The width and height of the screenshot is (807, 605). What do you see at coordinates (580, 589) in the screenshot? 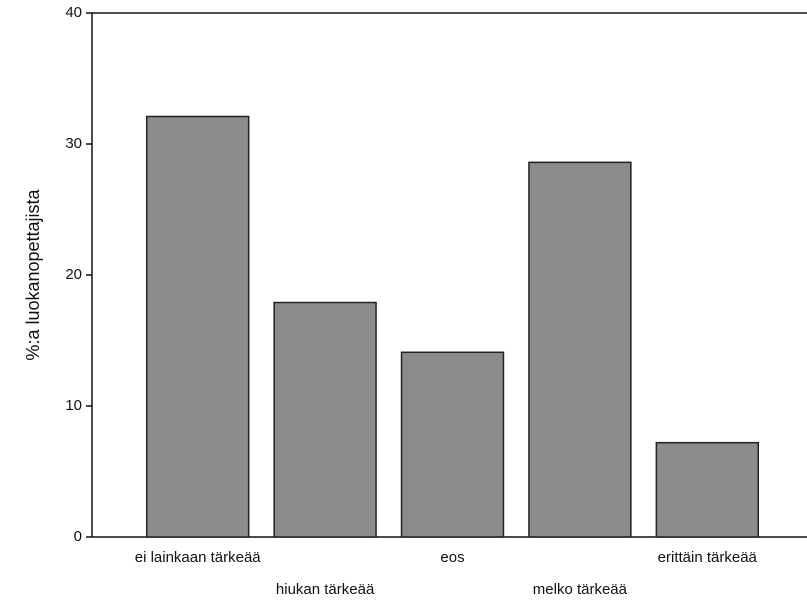
I see `x-tick-label: melko tärkeää` at bounding box center [580, 589].